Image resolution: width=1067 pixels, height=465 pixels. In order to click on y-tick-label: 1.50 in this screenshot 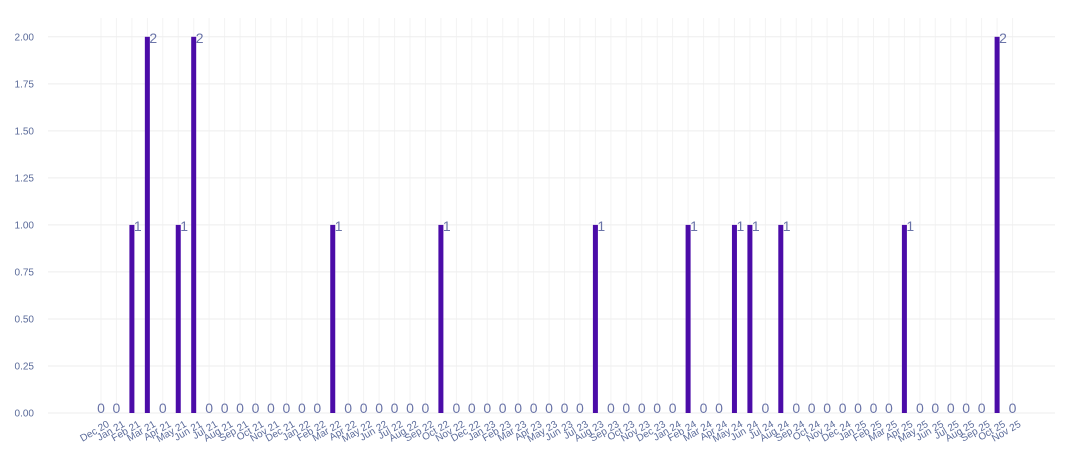, I will do `click(25, 131)`.